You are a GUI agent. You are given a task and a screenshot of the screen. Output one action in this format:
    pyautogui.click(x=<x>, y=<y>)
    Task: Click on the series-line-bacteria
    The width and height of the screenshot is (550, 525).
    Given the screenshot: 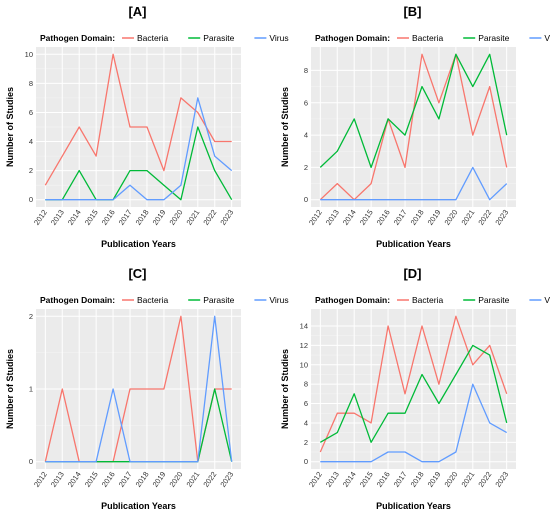 What is the action you would take?
    pyautogui.click(x=138, y=119)
    